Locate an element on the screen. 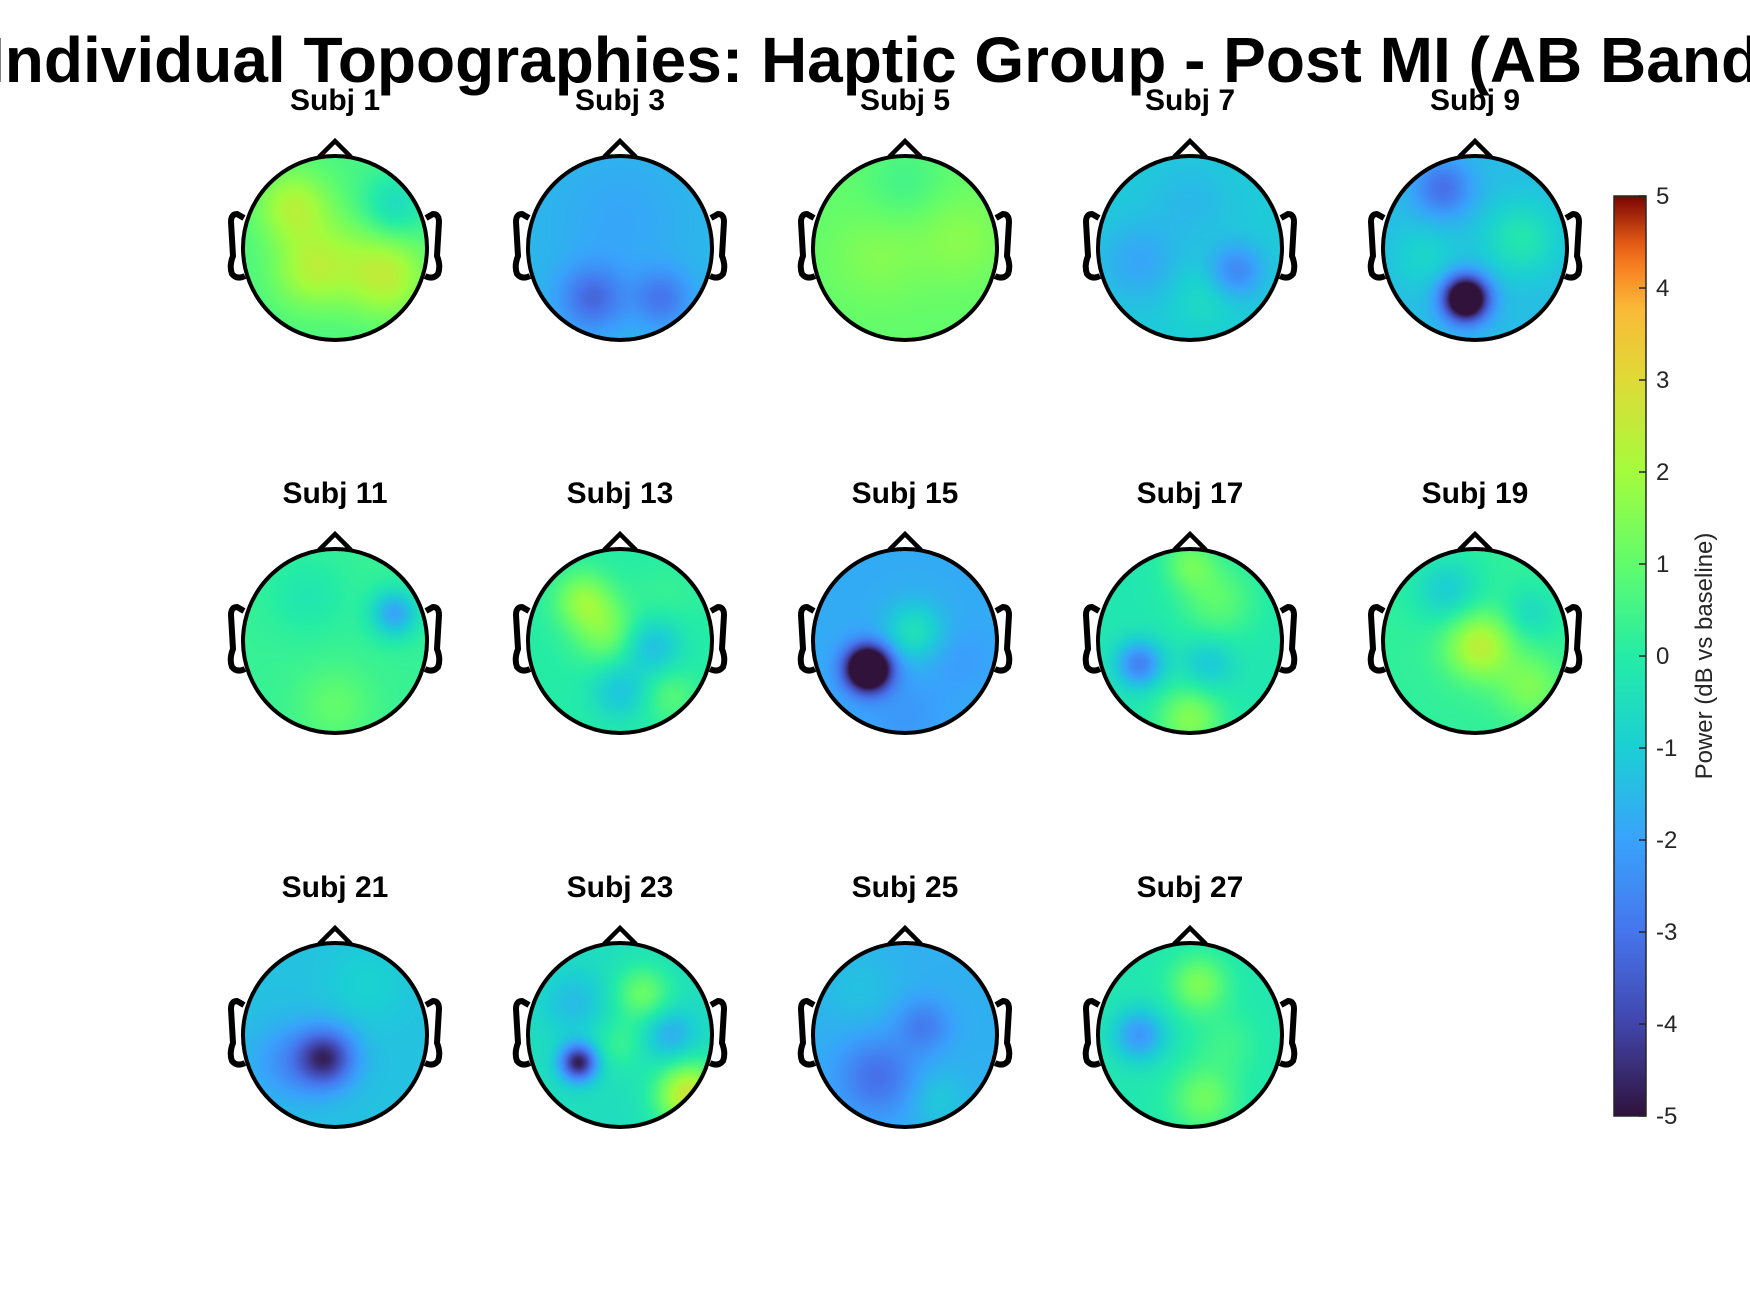 The image size is (1750, 1313). topoplot-subject: Subj 9 is located at coordinates (1475, 213).